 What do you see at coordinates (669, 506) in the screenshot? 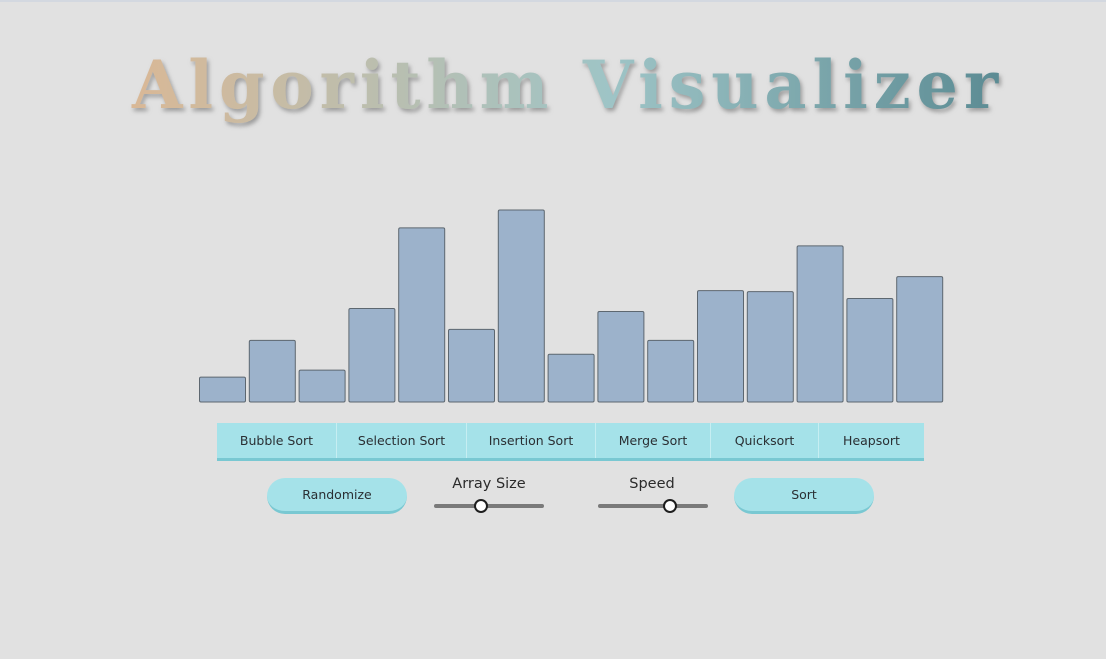
I see `speed-thumb` at bounding box center [669, 506].